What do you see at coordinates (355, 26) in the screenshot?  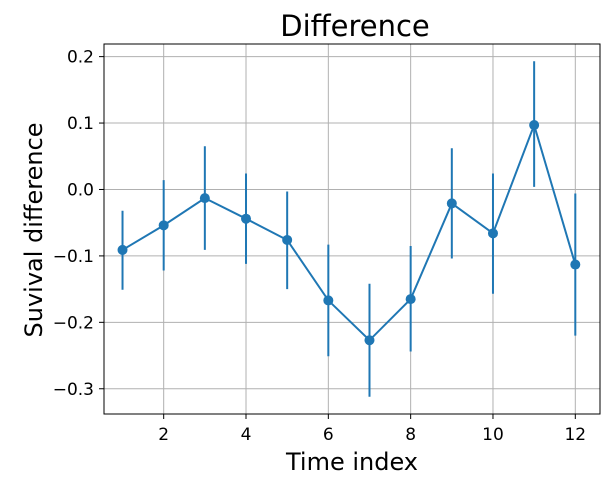 I see `chart-title: Difference` at bounding box center [355, 26].